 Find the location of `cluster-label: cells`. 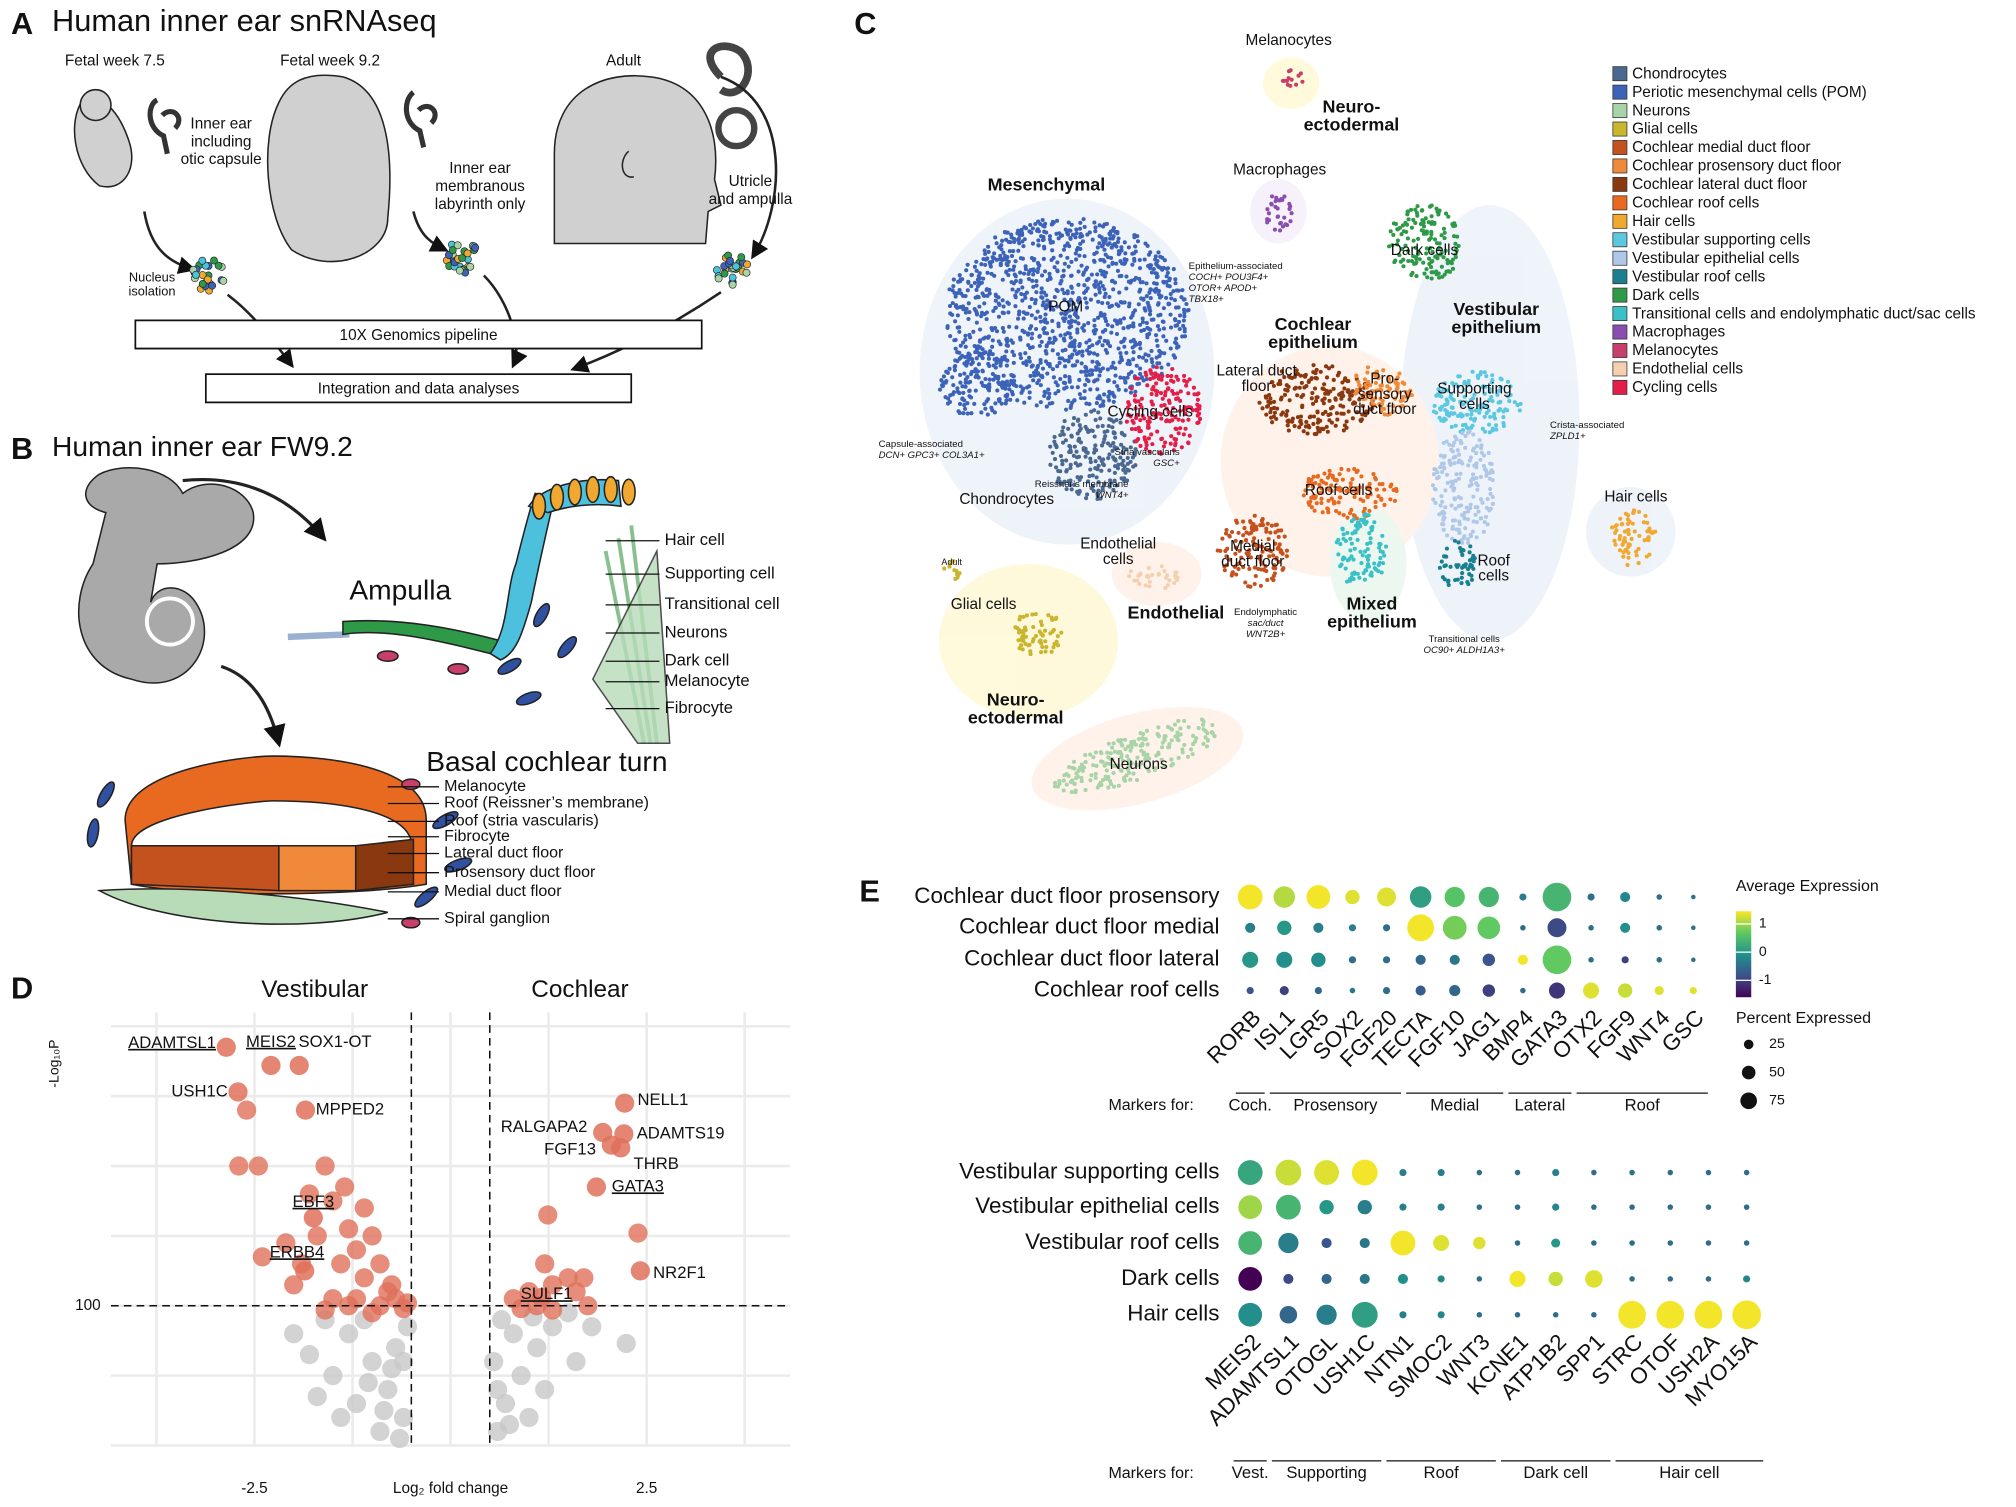

cluster-label: cells is located at coordinates (1493, 576).